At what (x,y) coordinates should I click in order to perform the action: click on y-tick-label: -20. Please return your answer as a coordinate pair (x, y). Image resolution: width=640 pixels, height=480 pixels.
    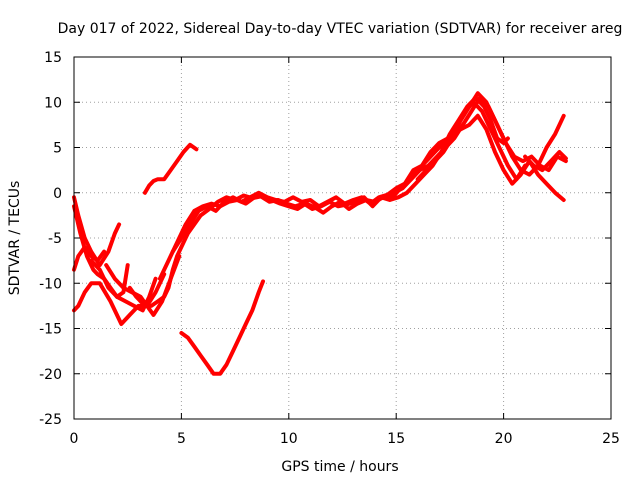
    Looking at the image, I should click on (50, 375).